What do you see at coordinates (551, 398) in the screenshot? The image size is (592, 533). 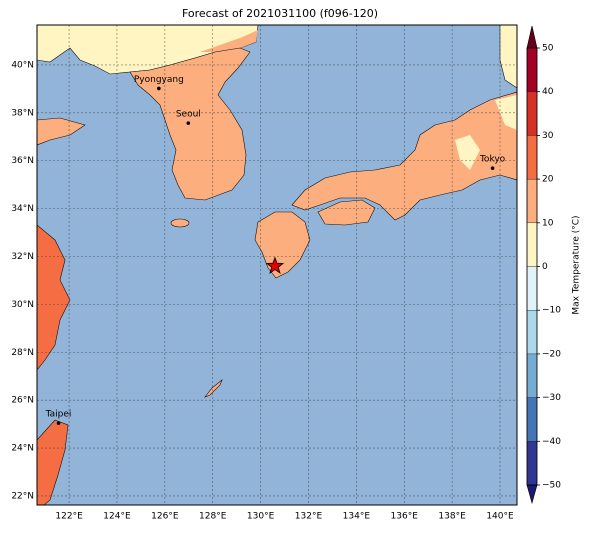 I see `colorbar-tick-label: −30` at bounding box center [551, 398].